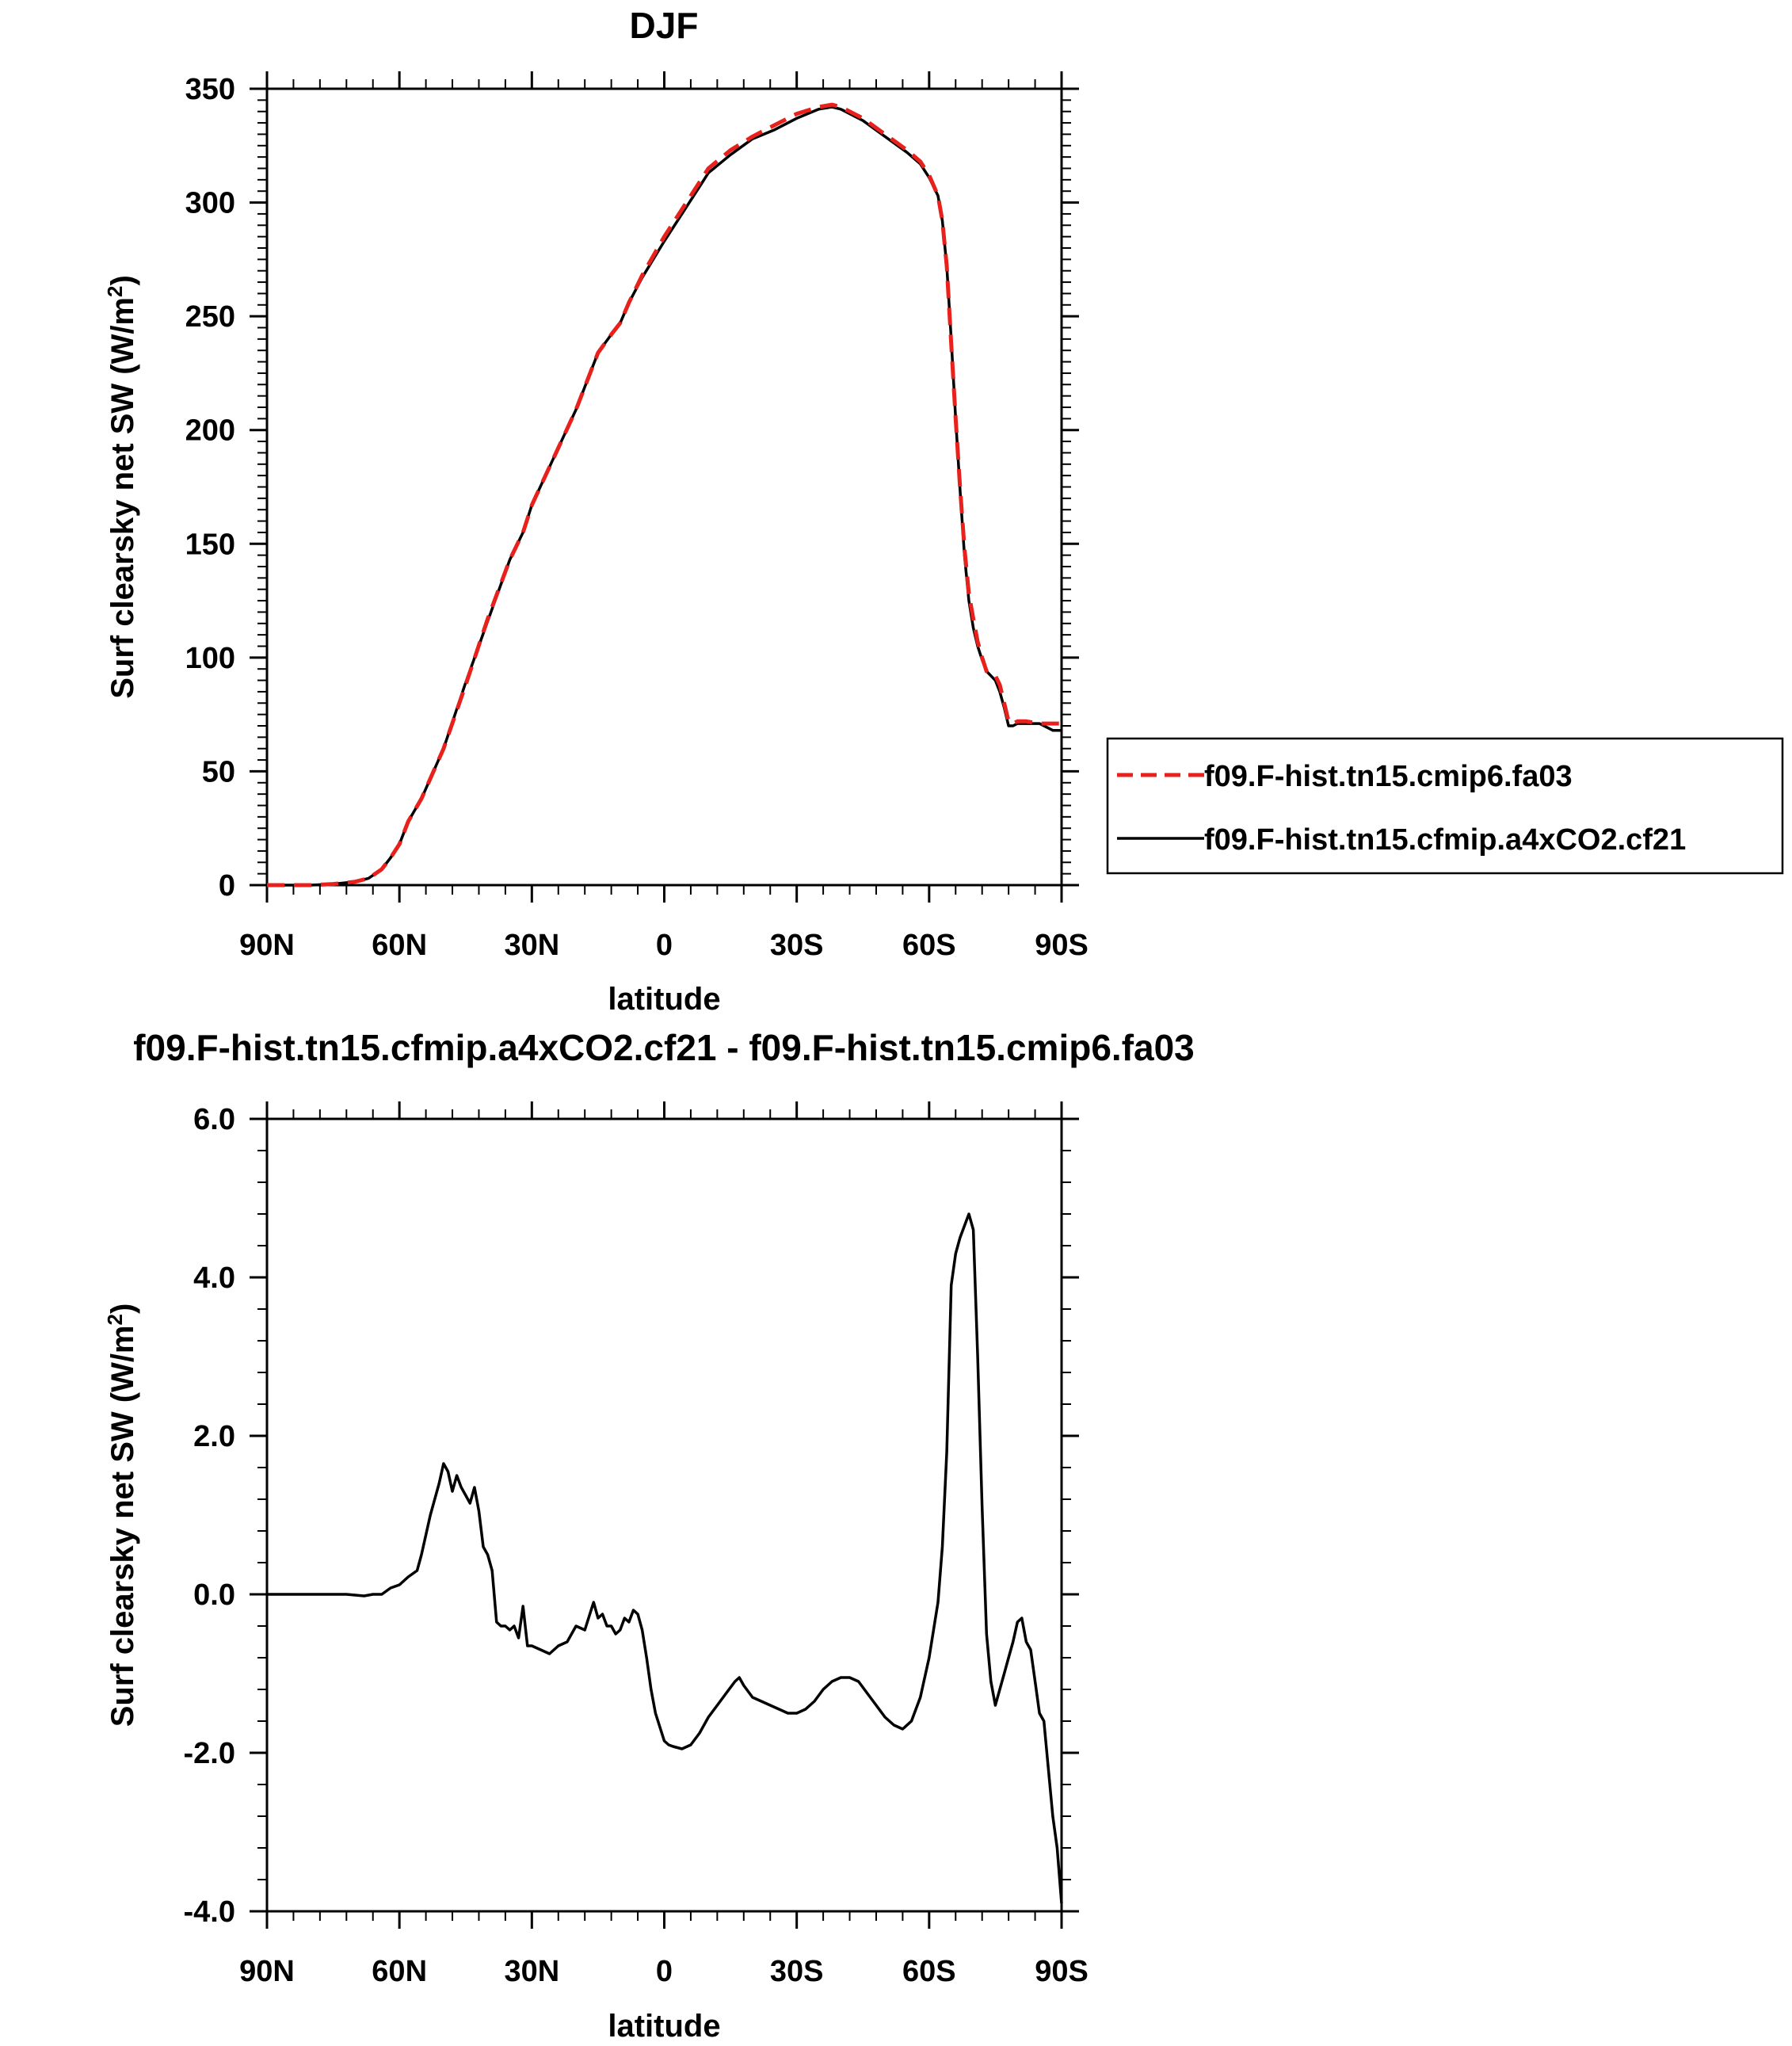  Describe the element at coordinates (219, 771) in the screenshot. I see `y-tick-label: 50` at that location.